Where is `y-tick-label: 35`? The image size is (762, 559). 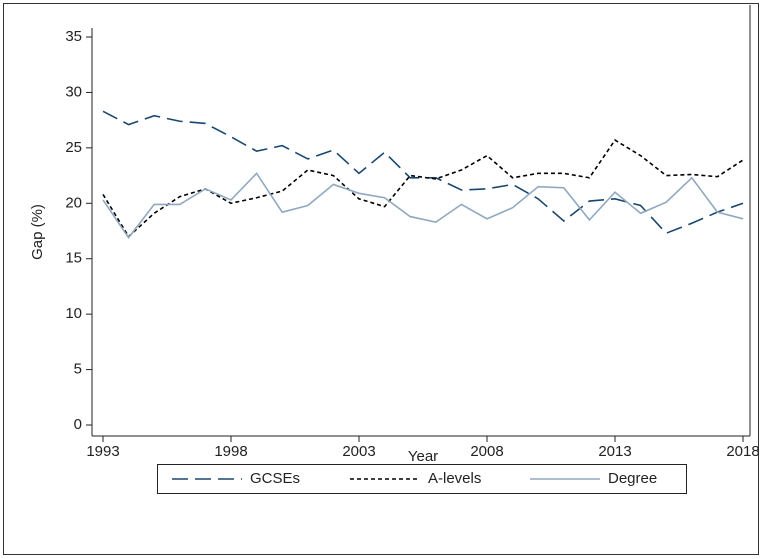
y-tick-label: 35 is located at coordinates (73, 36).